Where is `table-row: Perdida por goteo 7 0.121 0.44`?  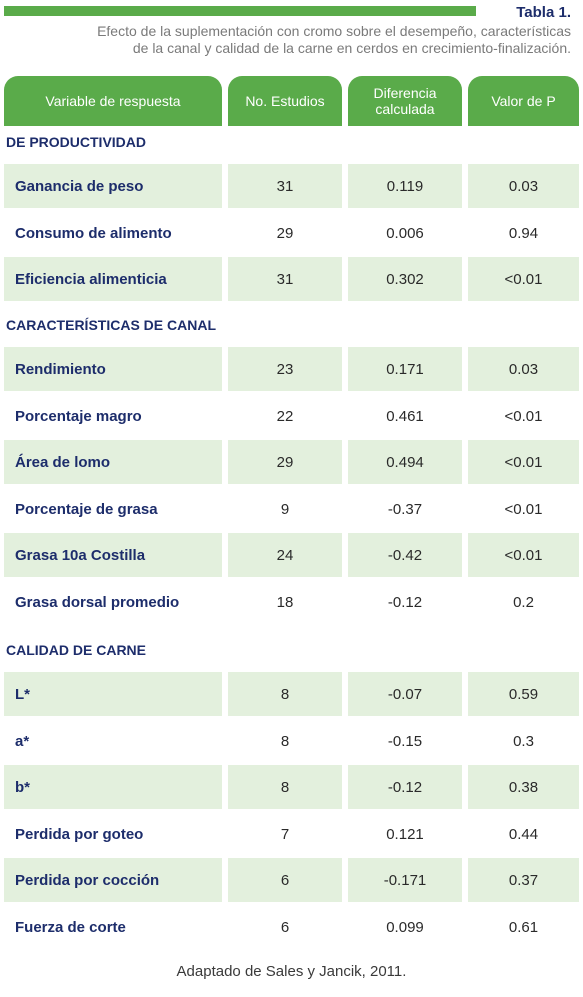
table-row: Perdida por goteo 7 0.121 0.44 is located at coordinates (291, 834).